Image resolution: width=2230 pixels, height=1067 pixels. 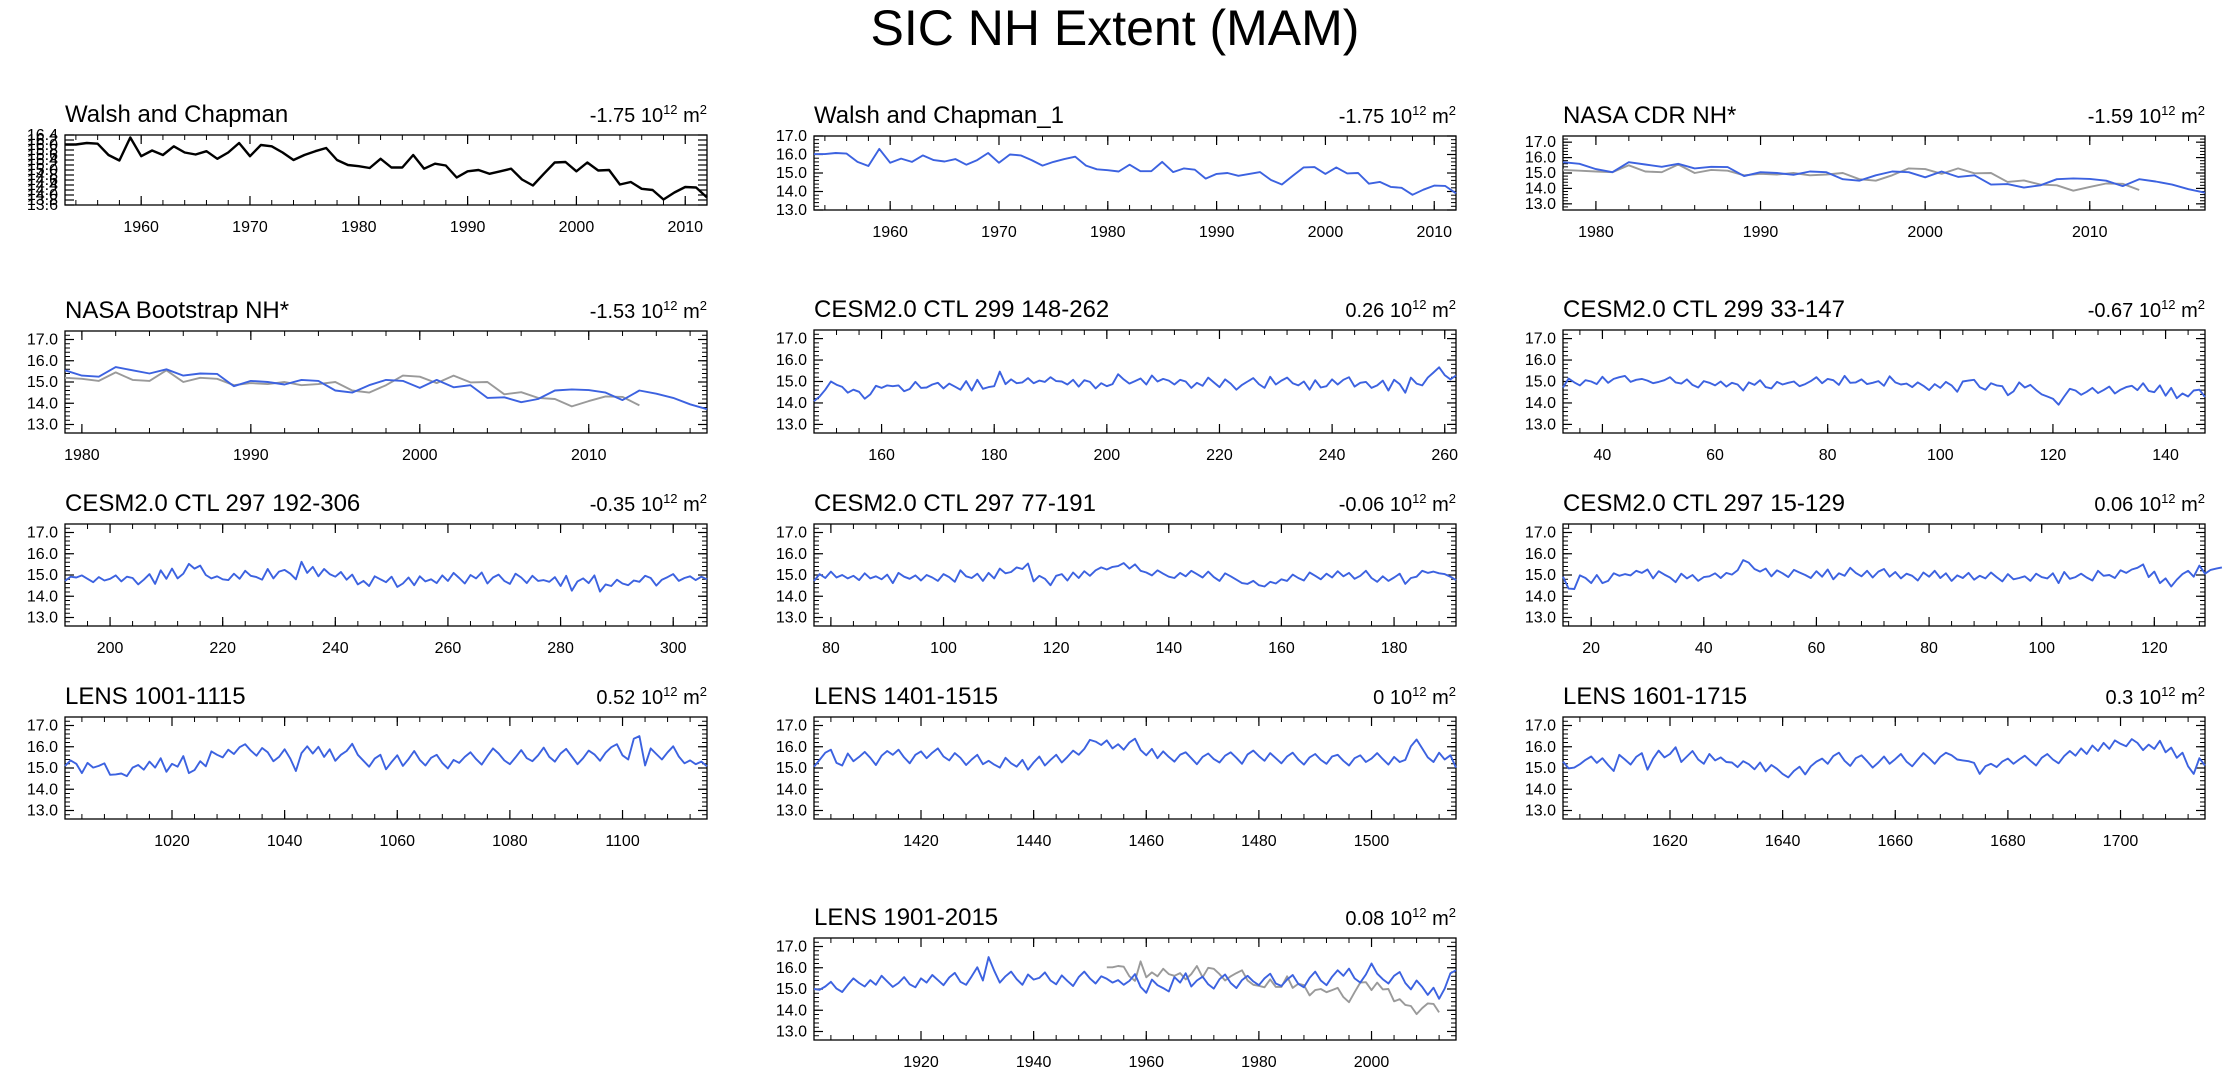 What do you see at coordinates (2124, 117) in the screenshot?
I see `trend-value: -1.59 10` at bounding box center [2124, 117].